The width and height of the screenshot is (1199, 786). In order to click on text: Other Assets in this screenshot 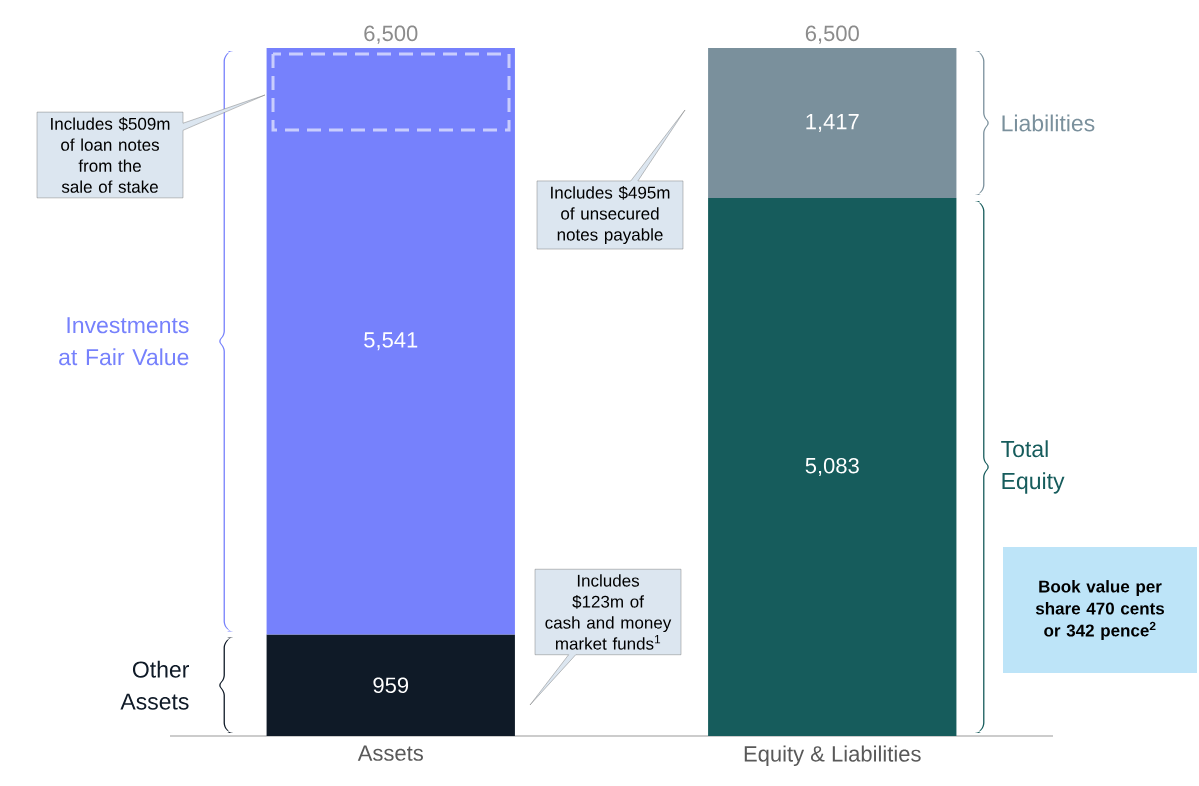, I will do `click(154, 685)`.